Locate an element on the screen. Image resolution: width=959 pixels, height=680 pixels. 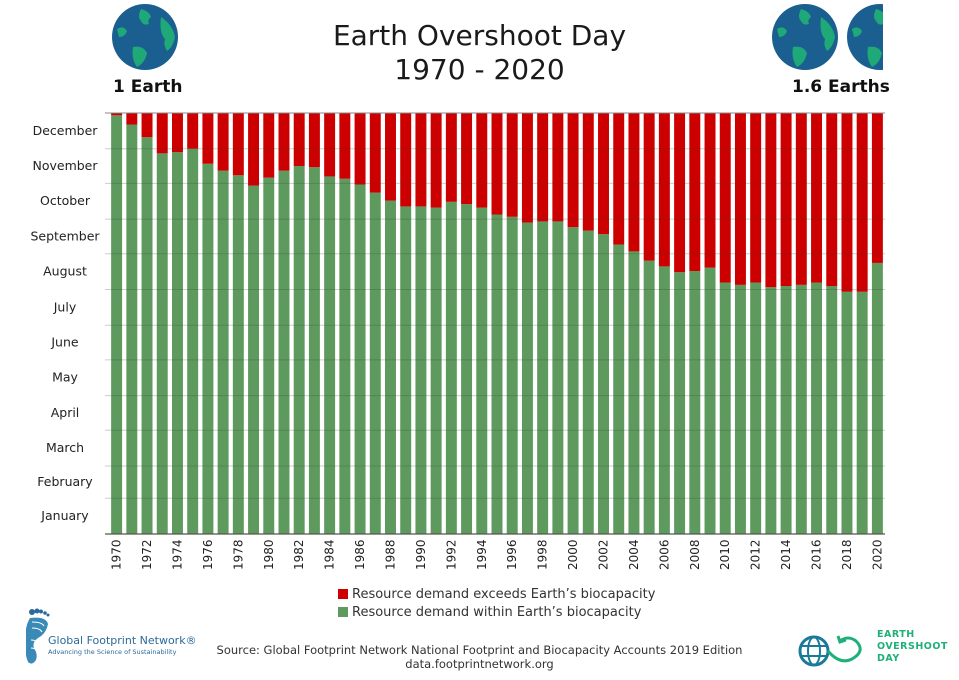
bar-1987 is located at coordinates (375, 323).